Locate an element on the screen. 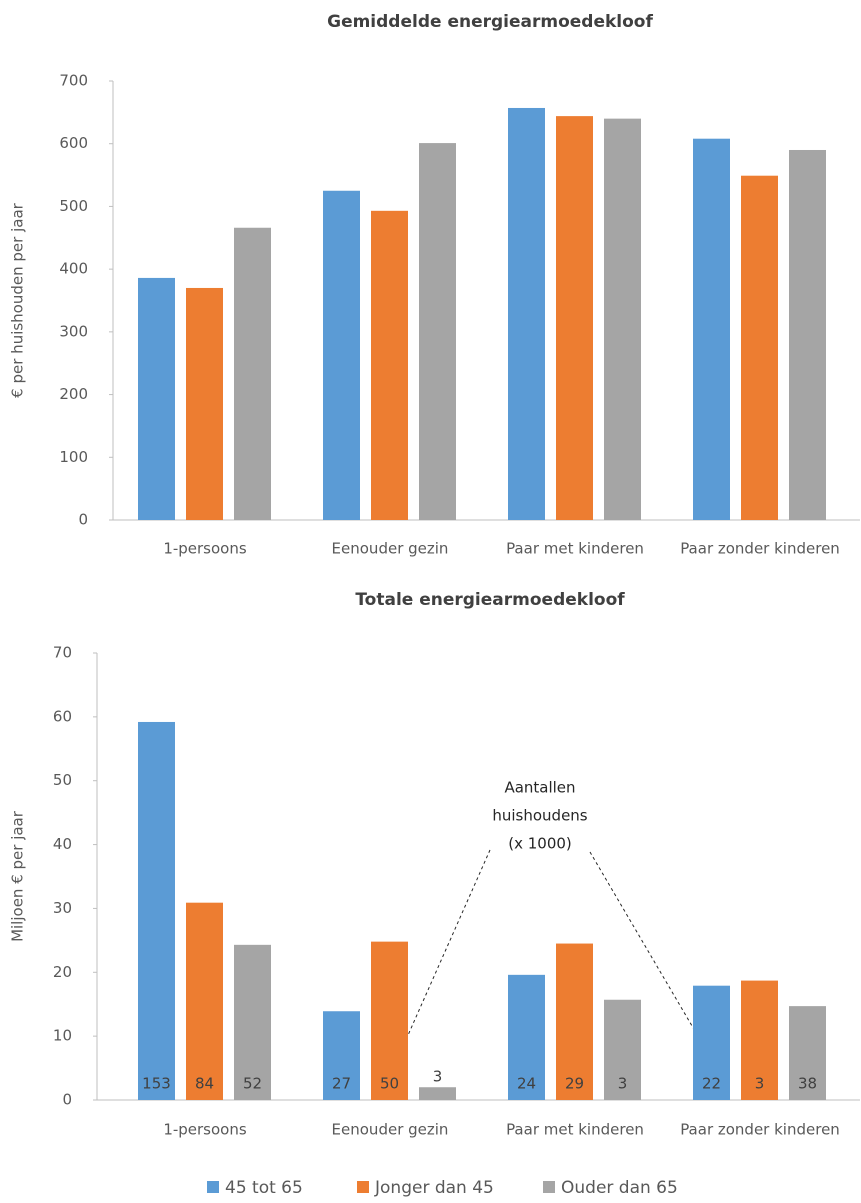  y-tick-label: 400 is located at coordinates (73, 269).